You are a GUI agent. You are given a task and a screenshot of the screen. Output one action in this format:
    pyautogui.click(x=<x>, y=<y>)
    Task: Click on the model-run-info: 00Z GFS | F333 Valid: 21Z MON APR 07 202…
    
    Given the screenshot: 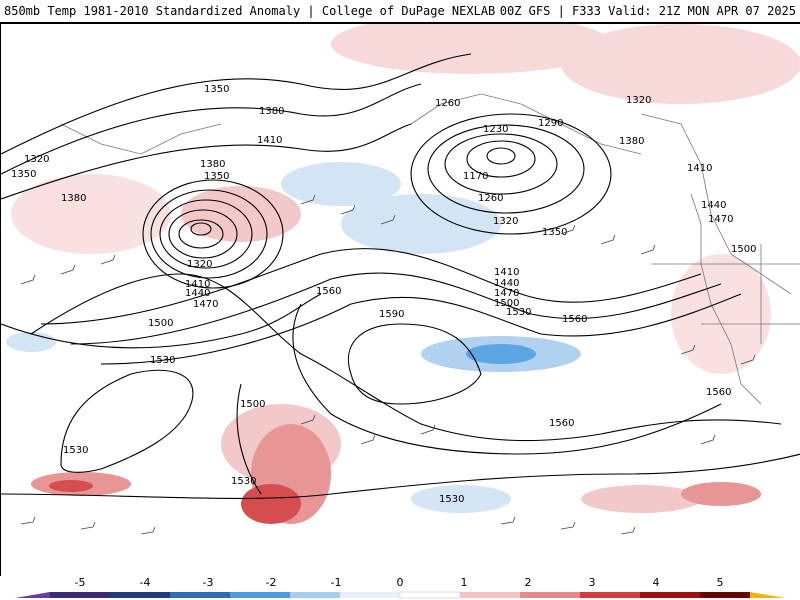 What is the action you would take?
    pyautogui.click(x=647, y=11)
    